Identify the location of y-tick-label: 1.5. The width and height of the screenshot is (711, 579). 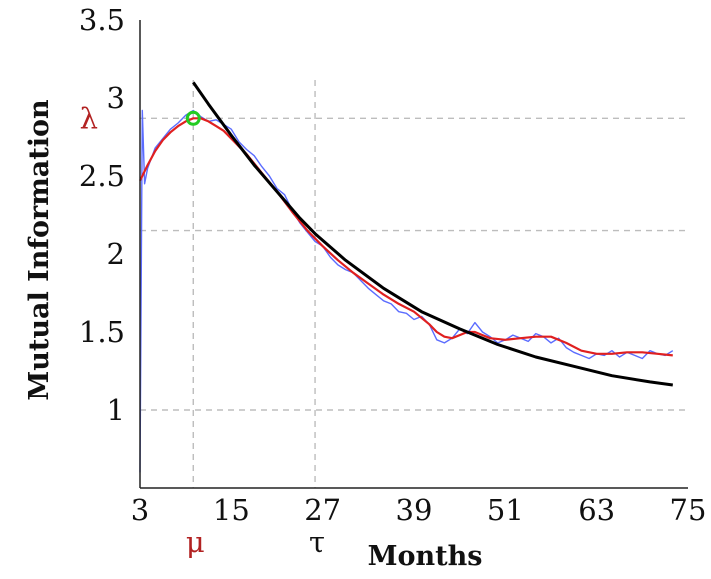
(102, 332).